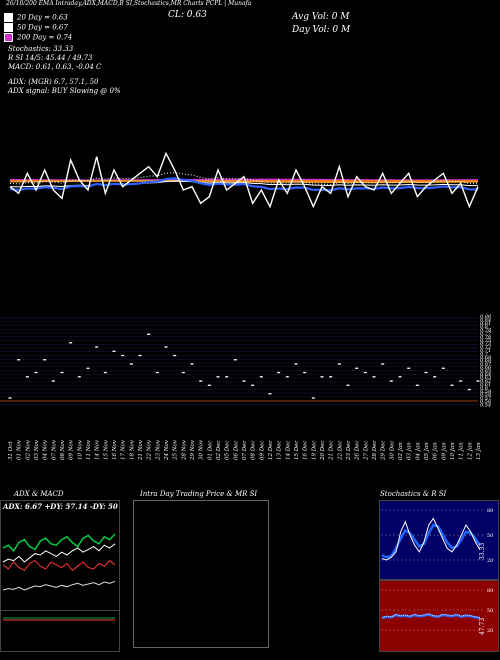 The height and width of the screenshot is (660, 500). I want to click on axis-tick-label: 0.78, so click(485, 331).